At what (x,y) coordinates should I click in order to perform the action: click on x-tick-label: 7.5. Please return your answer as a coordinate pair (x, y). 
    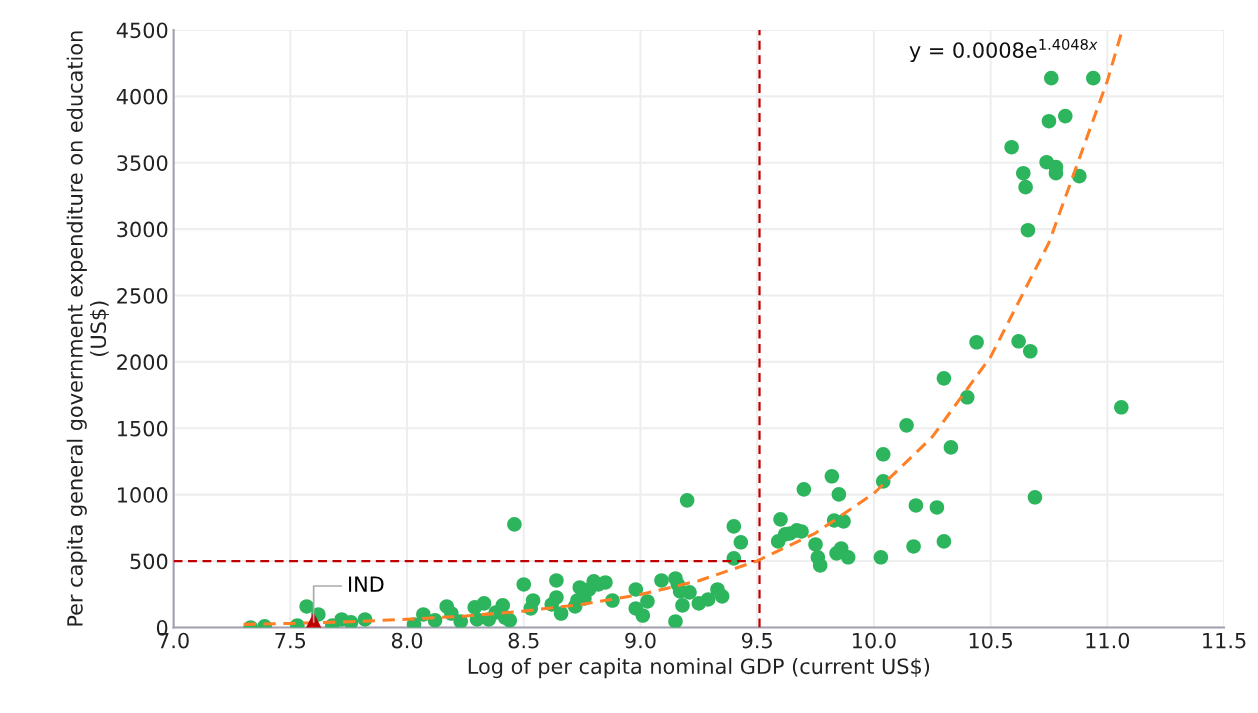
    Looking at the image, I should click on (290, 640).